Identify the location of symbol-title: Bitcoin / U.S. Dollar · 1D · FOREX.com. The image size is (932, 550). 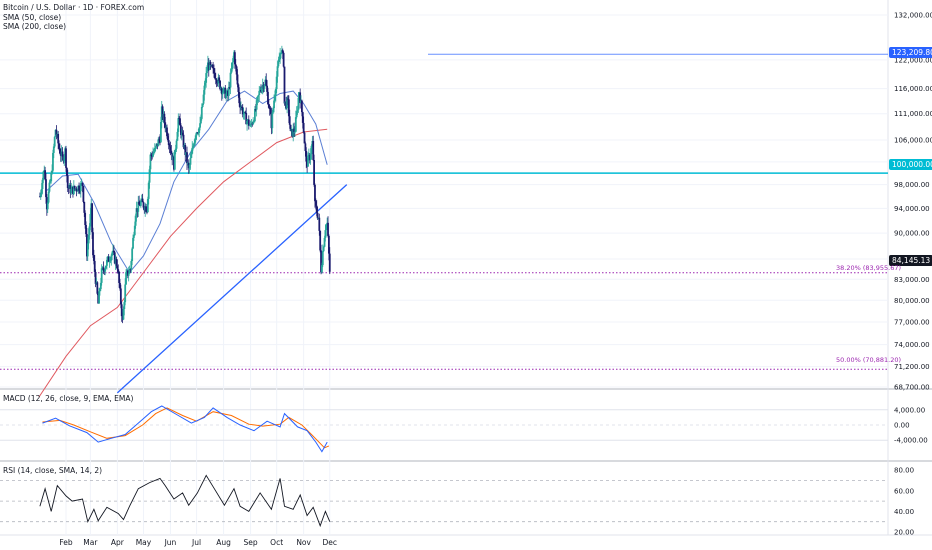
(74, 7).